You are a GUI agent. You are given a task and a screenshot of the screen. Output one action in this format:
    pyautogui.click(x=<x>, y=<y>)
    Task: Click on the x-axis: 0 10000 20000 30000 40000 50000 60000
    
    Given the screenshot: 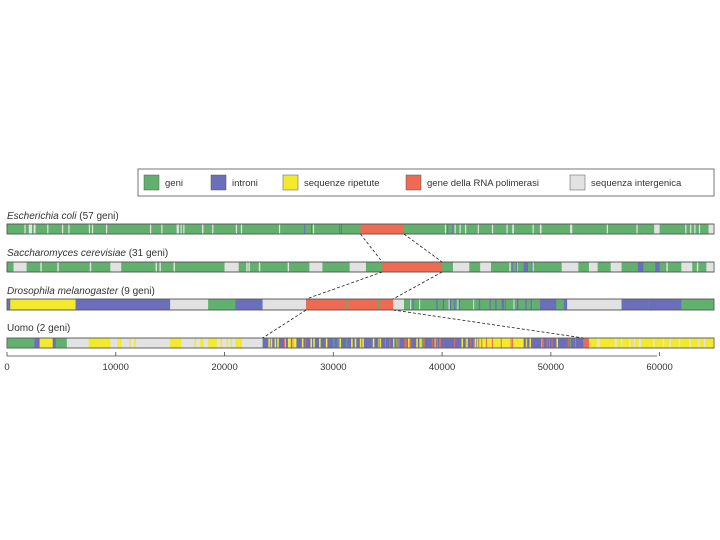 What is the action you would take?
    pyautogui.click(x=338, y=362)
    